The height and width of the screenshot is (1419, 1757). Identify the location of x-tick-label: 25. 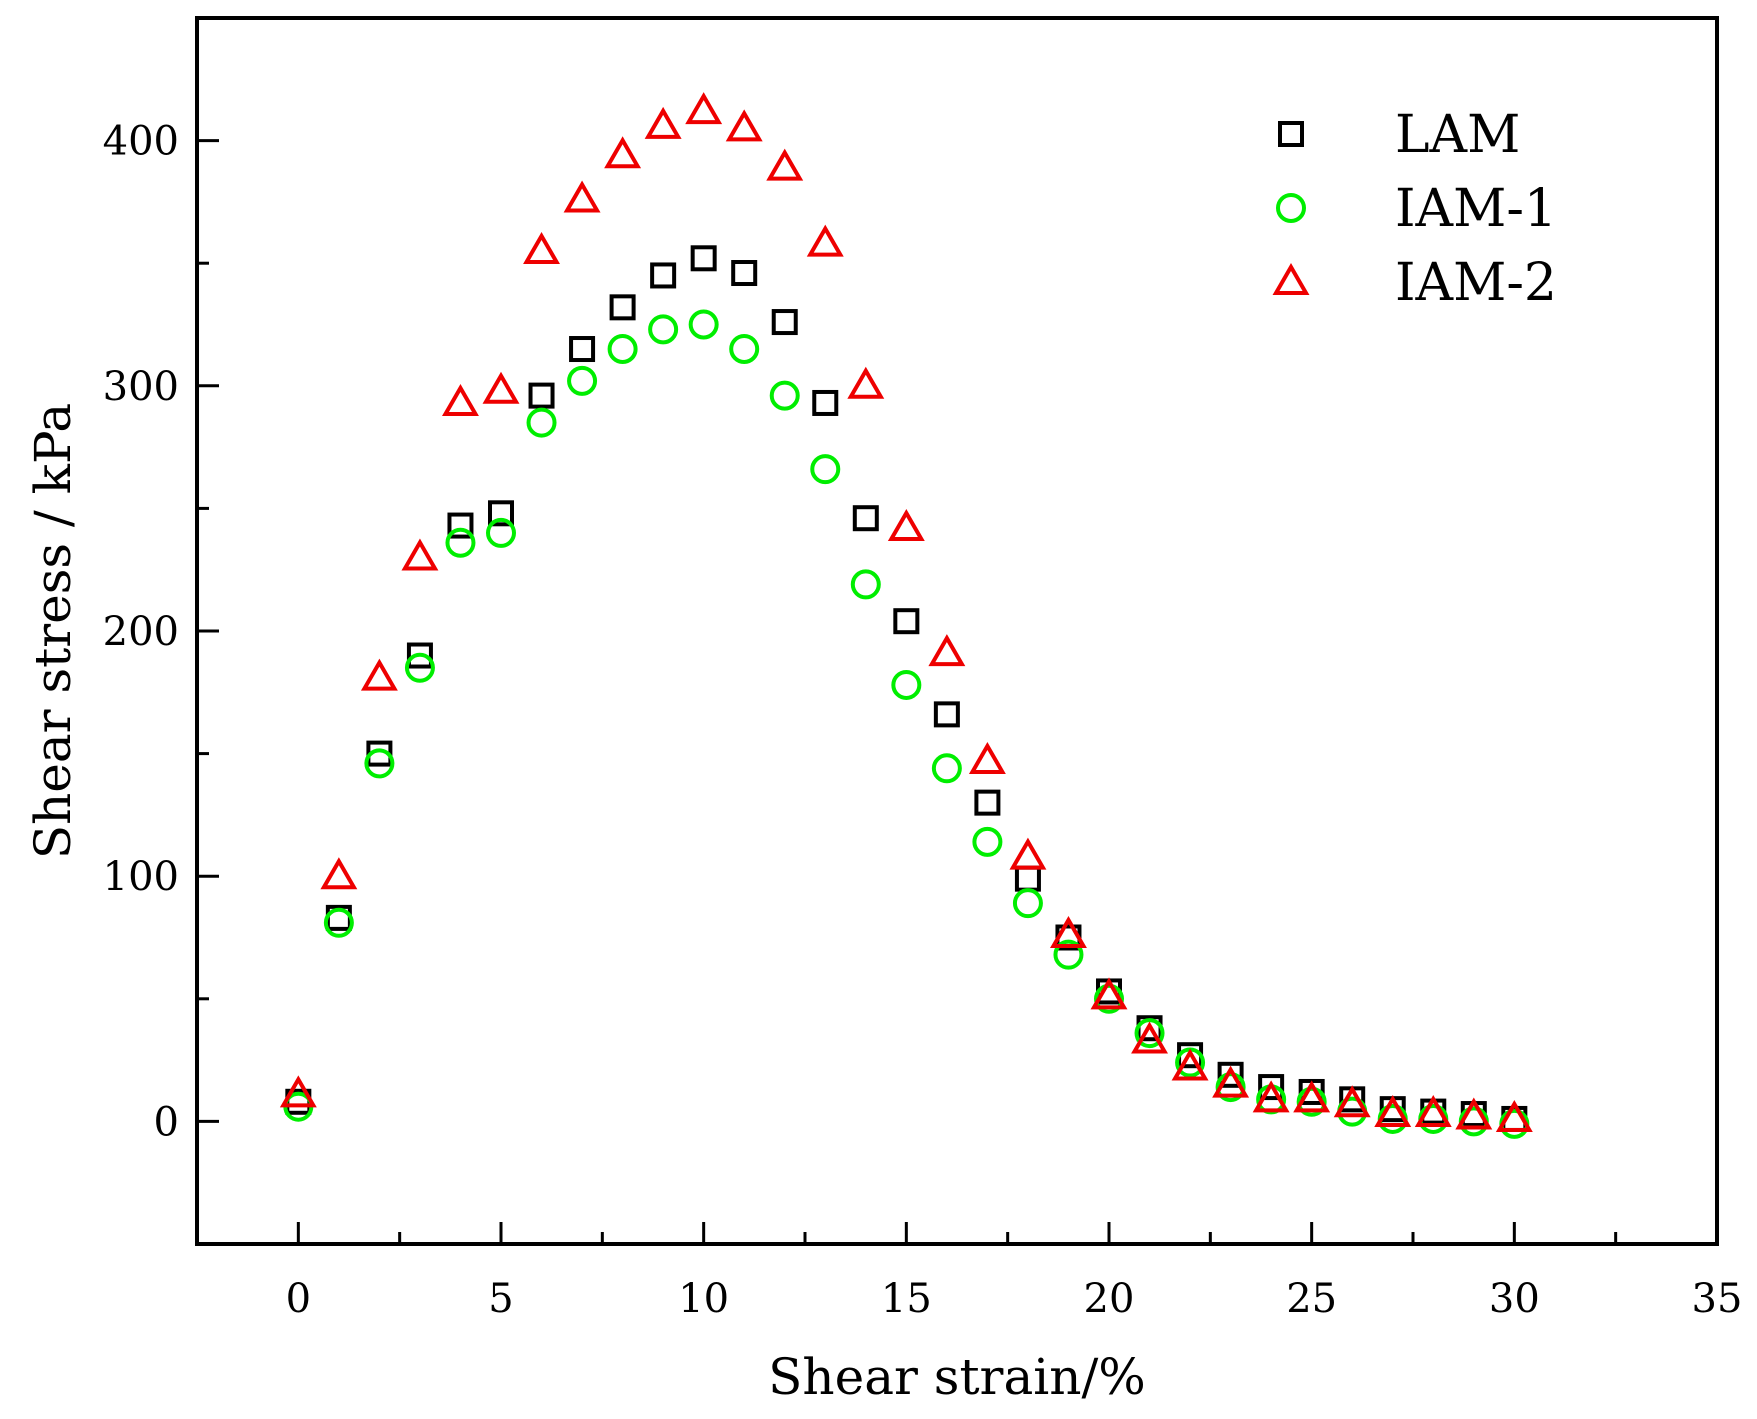
(1311, 1299).